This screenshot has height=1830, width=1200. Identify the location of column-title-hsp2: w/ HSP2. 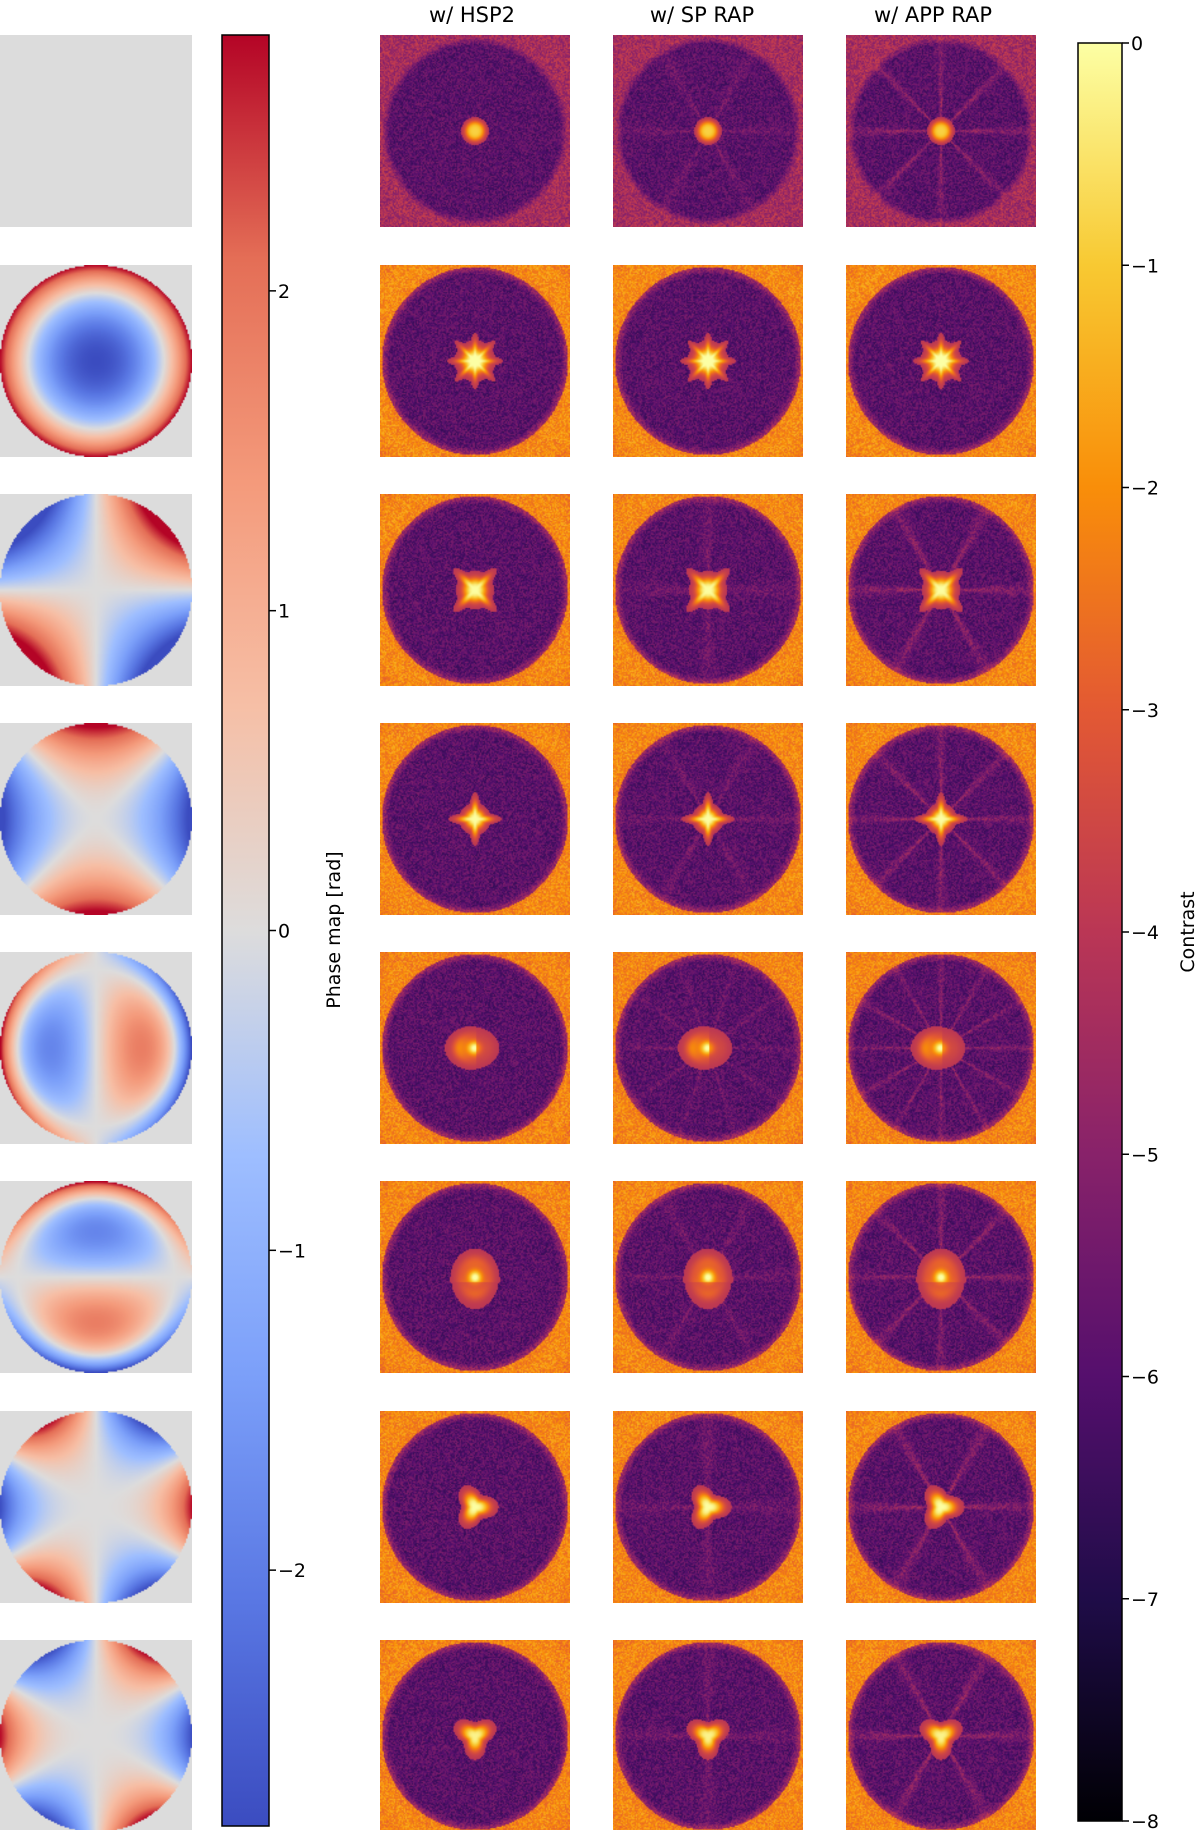
(472, 15).